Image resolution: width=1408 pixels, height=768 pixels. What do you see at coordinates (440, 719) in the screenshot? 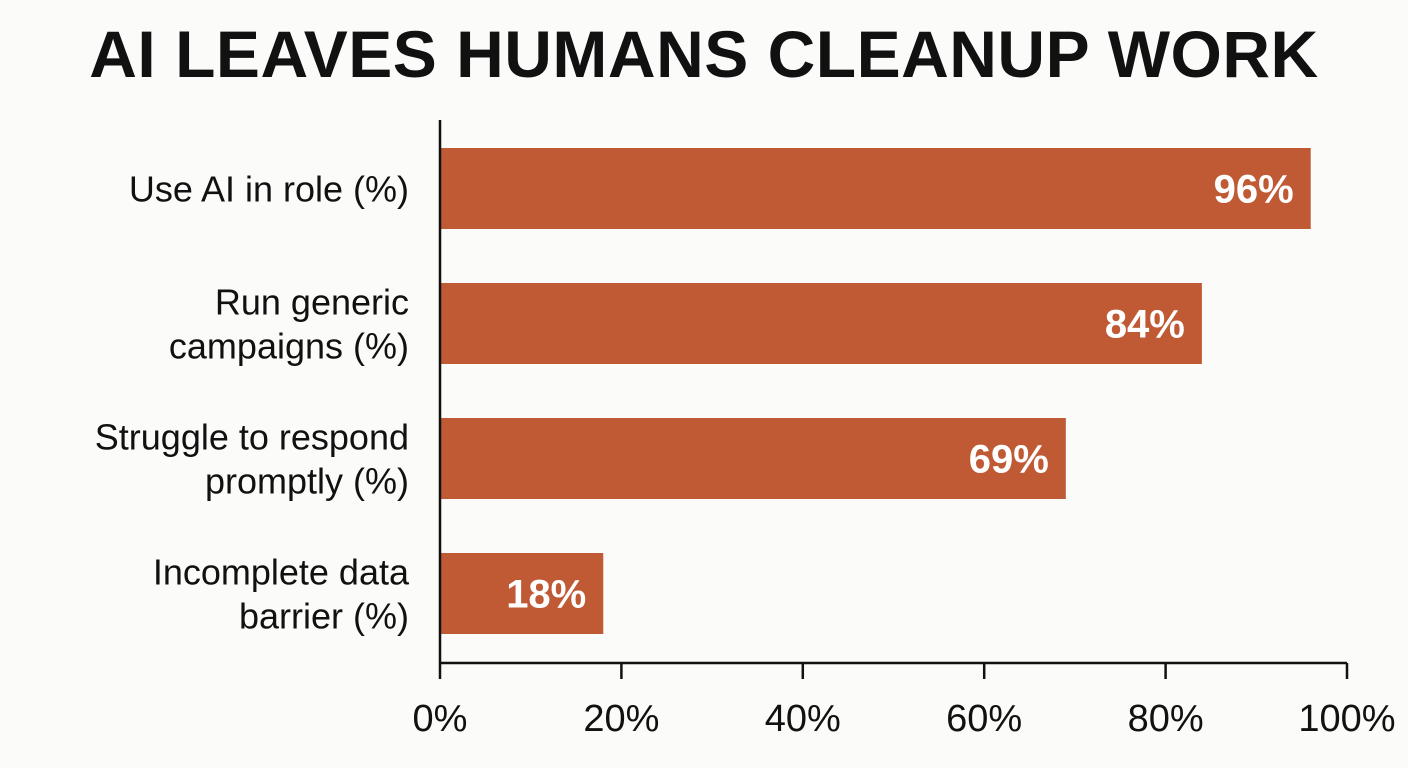
I see `x-tick-label: 0%` at bounding box center [440, 719].